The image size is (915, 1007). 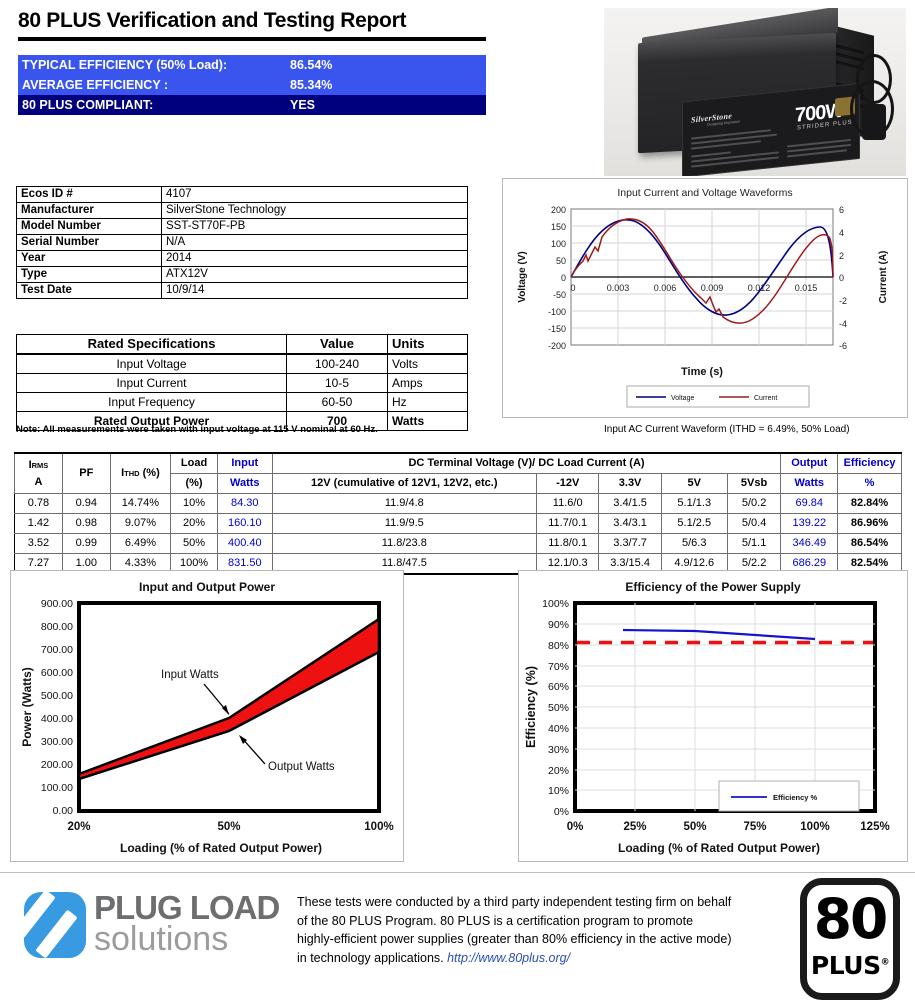 I want to click on svg-text: 75%, so click(x=754, y=827).